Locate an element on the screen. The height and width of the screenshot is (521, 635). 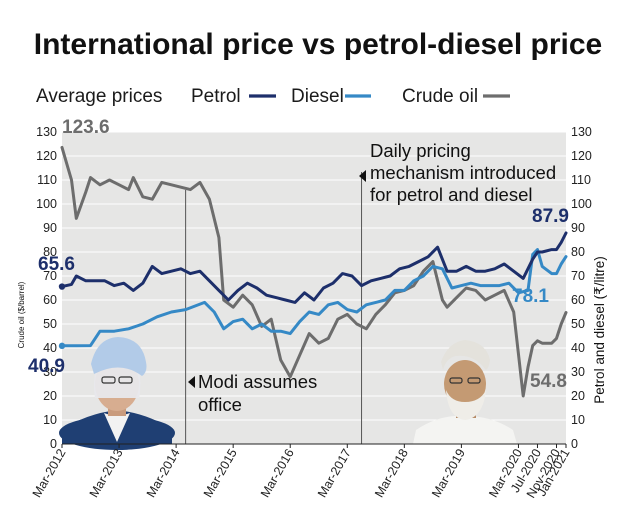
y-tick-label-right: 60 is located at coordinates (578, 300).